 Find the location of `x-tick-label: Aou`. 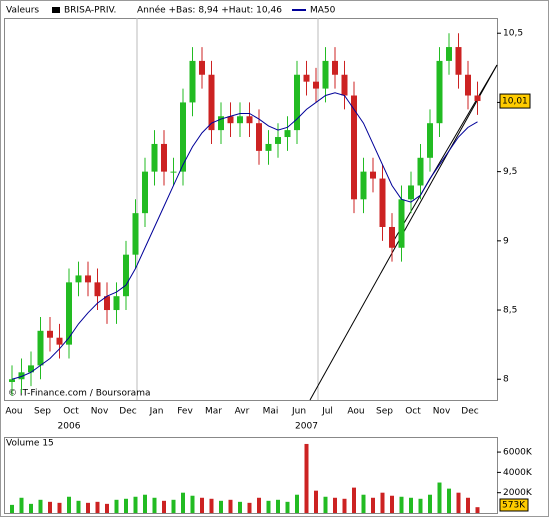

x-tick-label: Aou is located at coordinates (13, 412).